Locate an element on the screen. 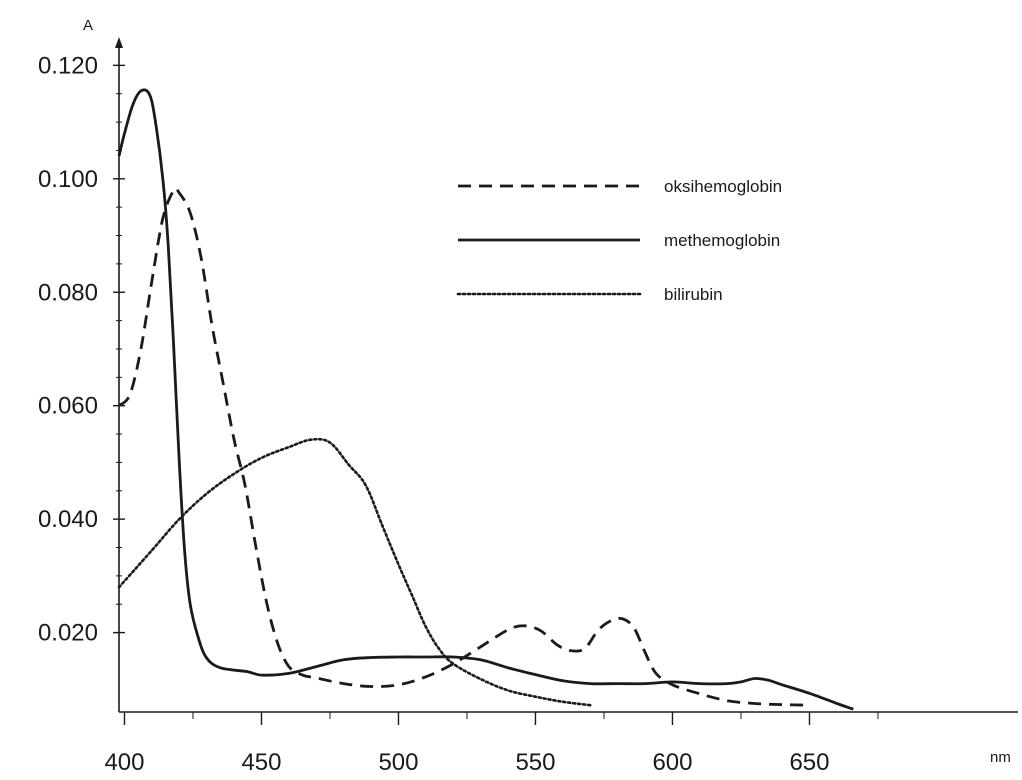 The height and width of the screenshot is (780, 1022). y-tick-label: 0.040 is located at coordinates (68, 519).